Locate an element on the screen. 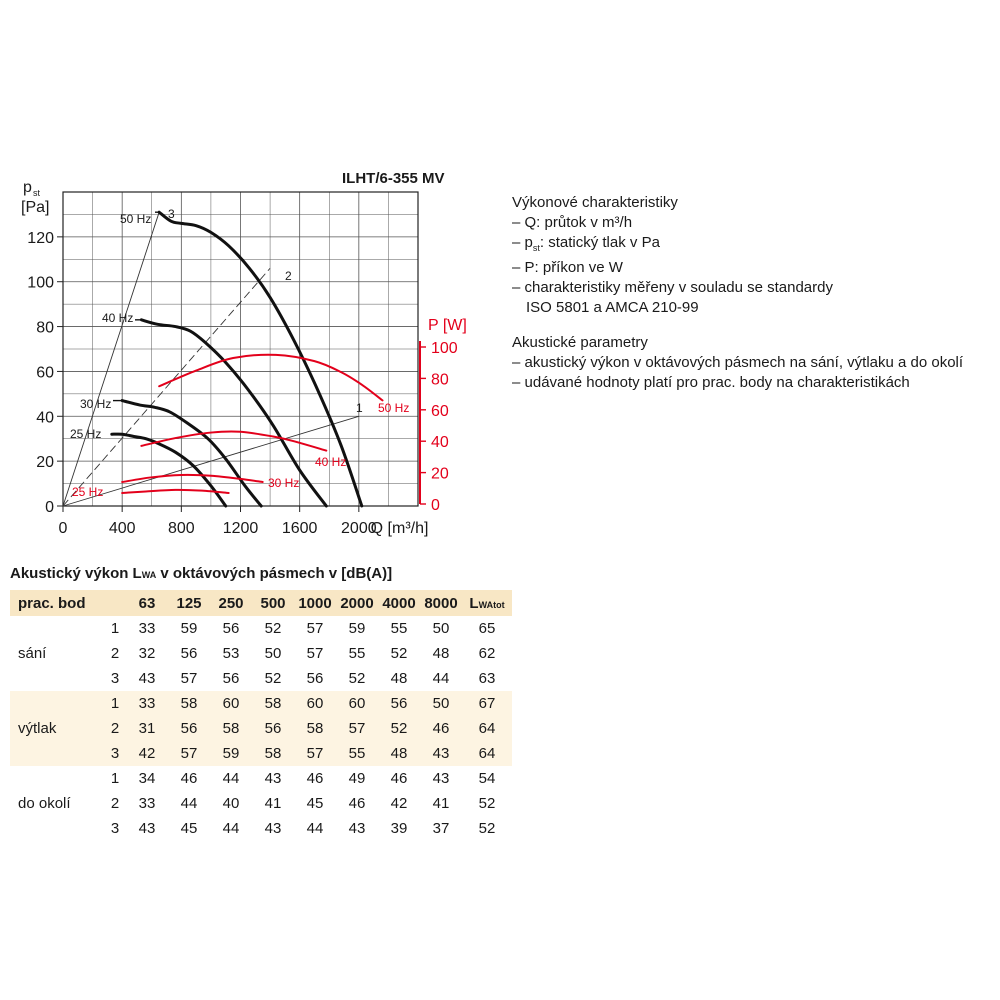  header-band: 2000 is located at coordinates (357, 603).